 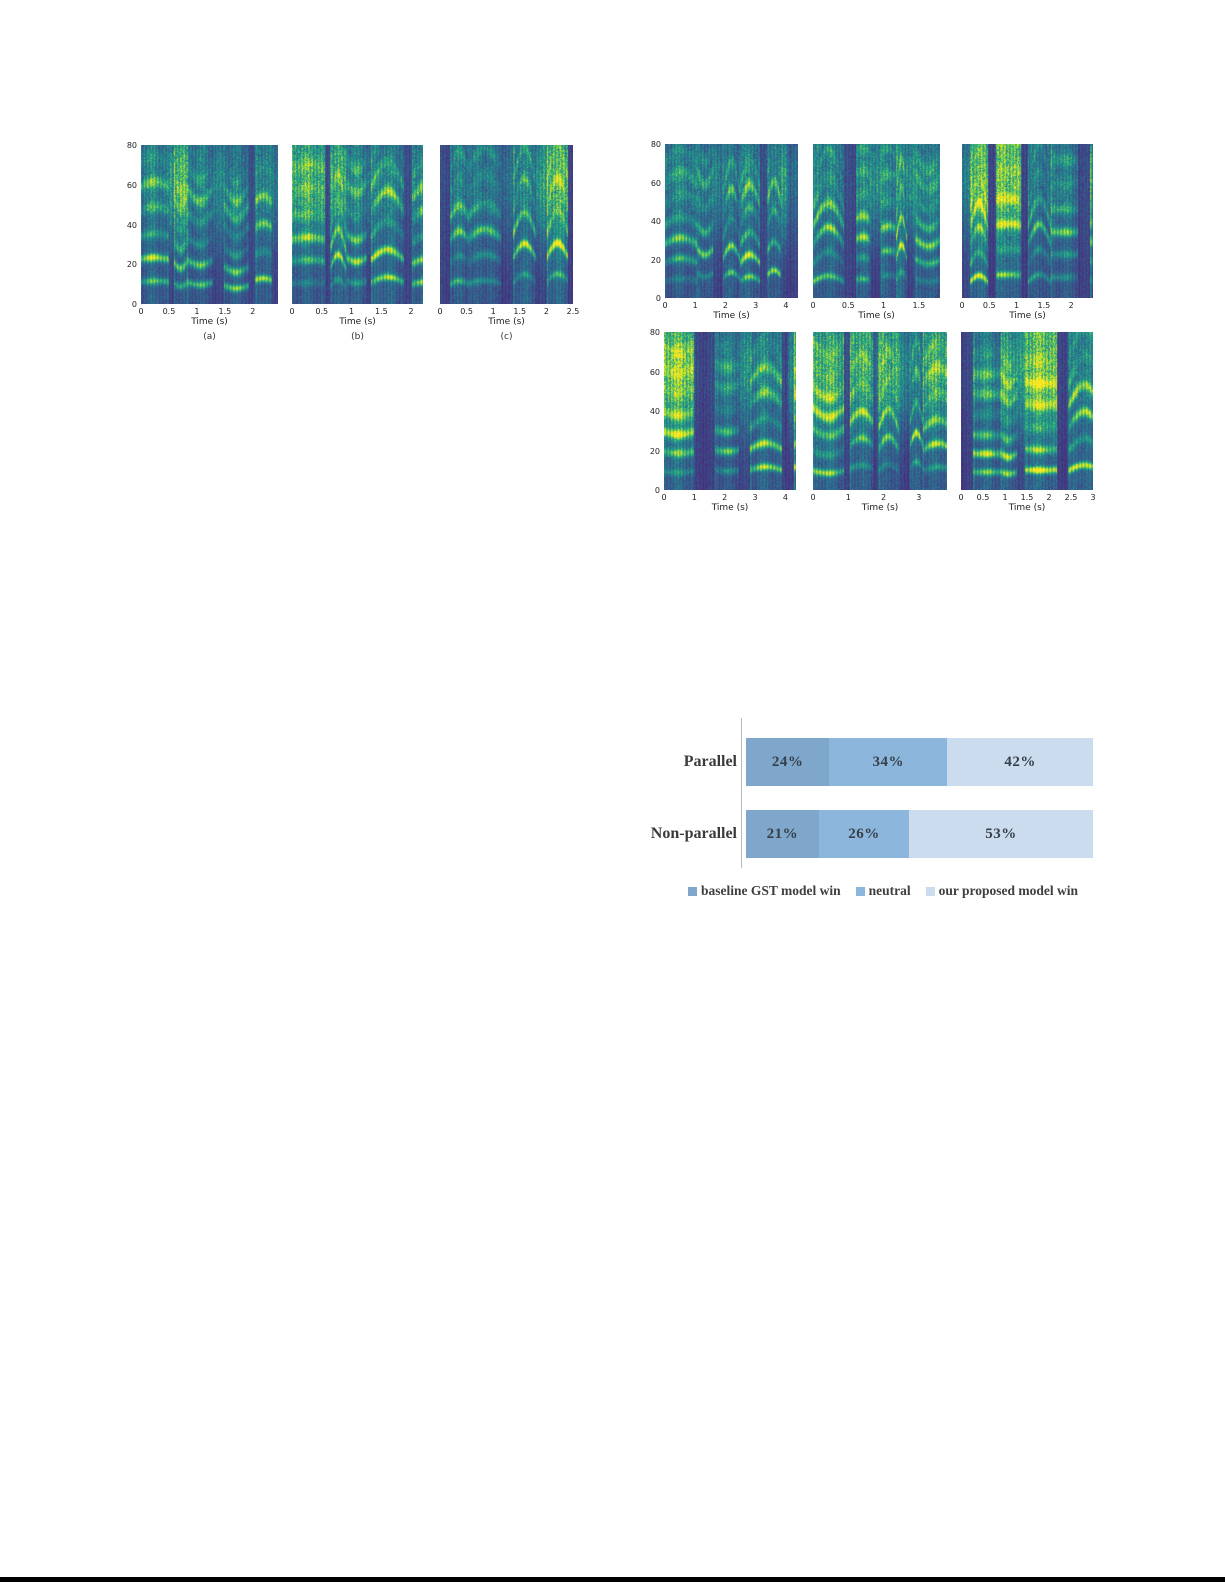 I want to click on subplot-caption: (a), so click(x=209, y=337).